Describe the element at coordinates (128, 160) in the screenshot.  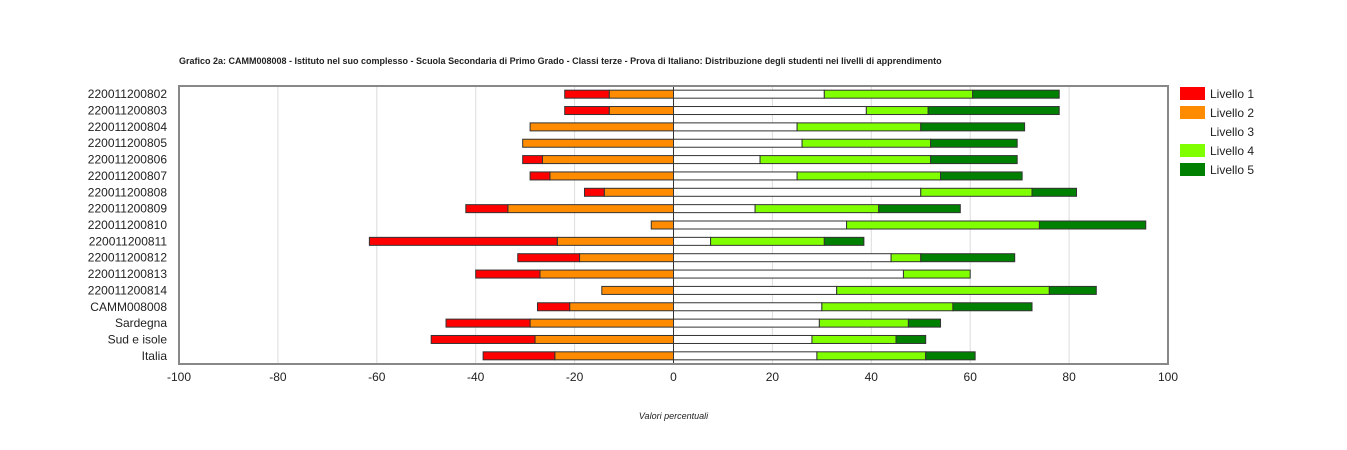
I see `y-tick-label: 220011200806` at that location.